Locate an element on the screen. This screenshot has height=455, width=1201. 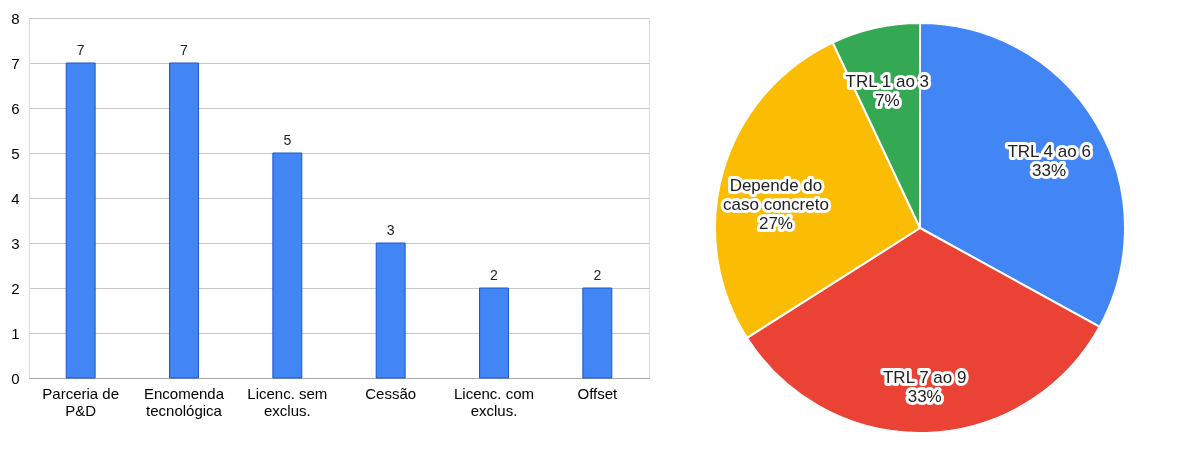
x-tick-label: Licenc. sem exclus. is located at coordinates (287, 401).